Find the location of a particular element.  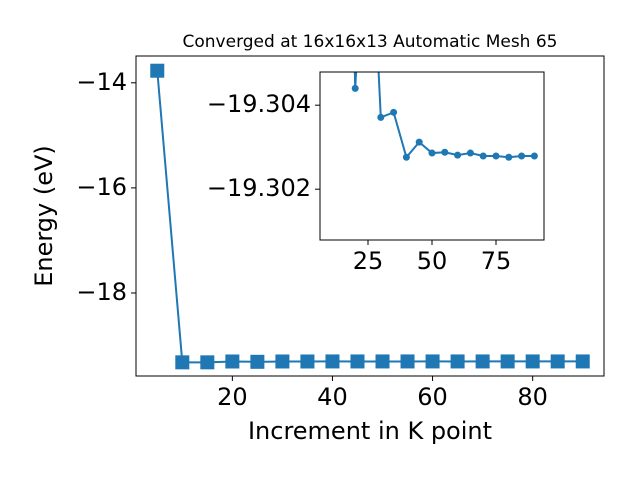

axes-frame is located at coordinates (432, 156).